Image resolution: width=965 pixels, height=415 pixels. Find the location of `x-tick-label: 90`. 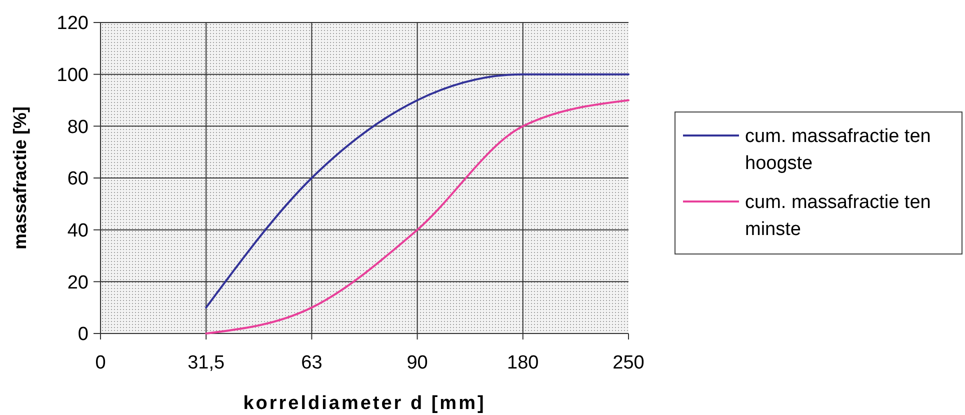

x-tick-label: 90 is located at coordinates (417, 363).